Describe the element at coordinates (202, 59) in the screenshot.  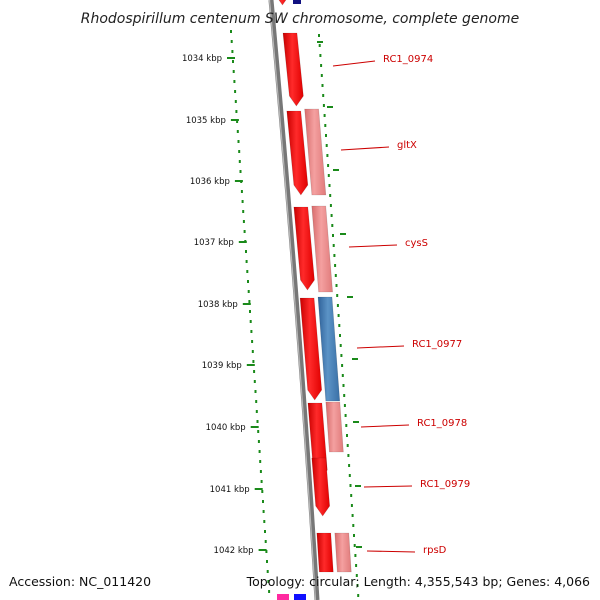
I see `ruler-tick-label: 1034 kbp` at that location.